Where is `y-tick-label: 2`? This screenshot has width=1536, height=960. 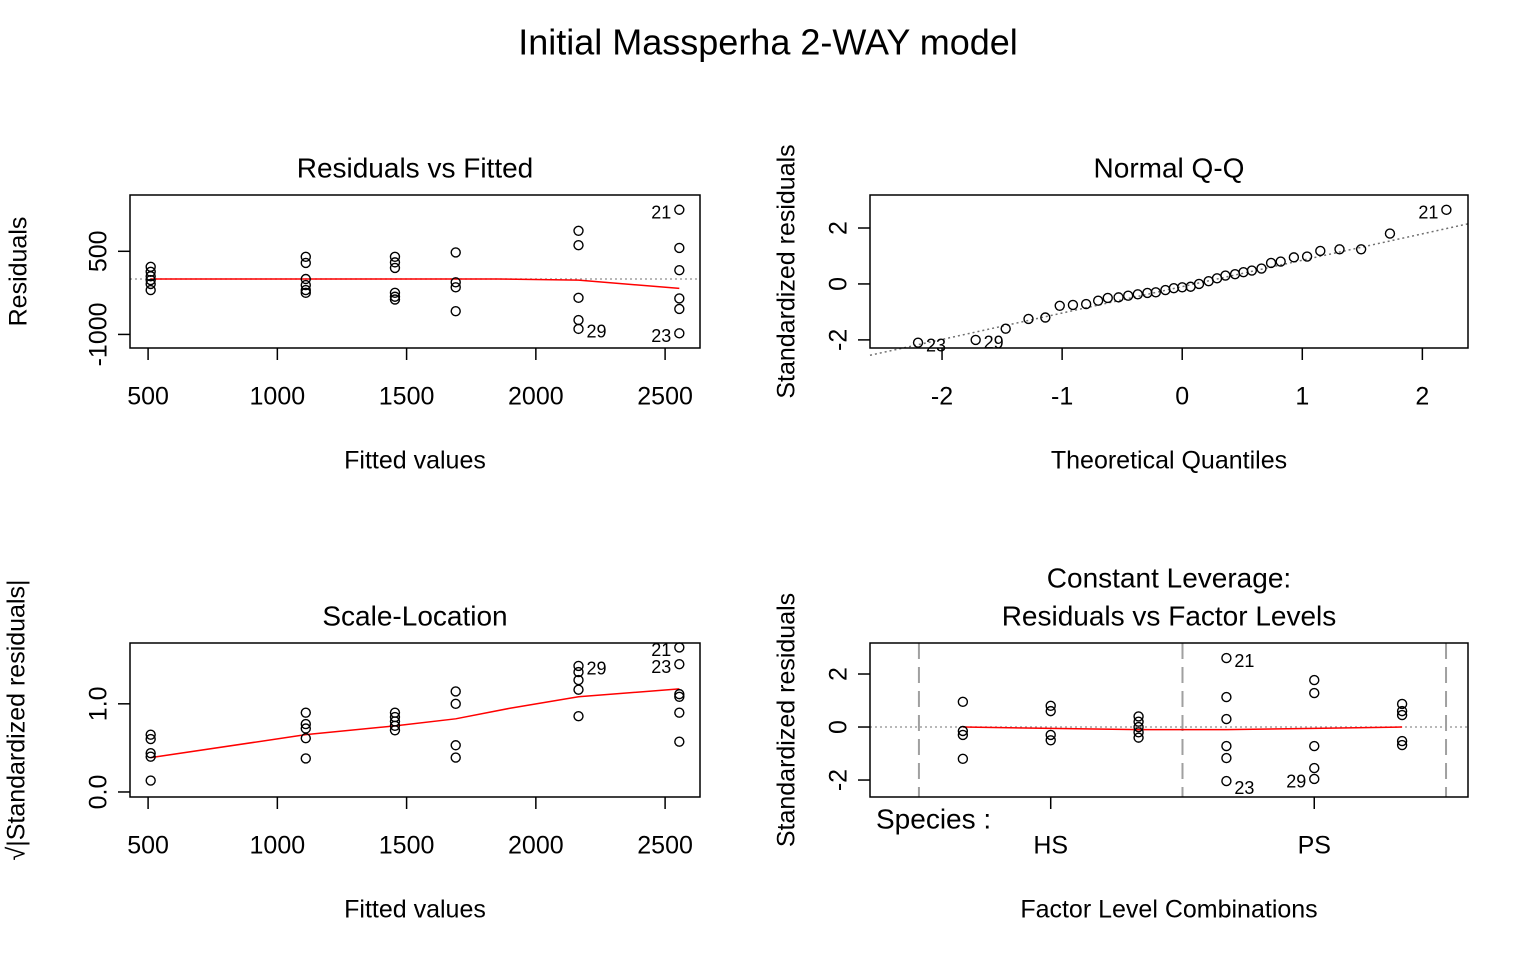
y-tick-label: 2 is located at coordinates (839, 674).